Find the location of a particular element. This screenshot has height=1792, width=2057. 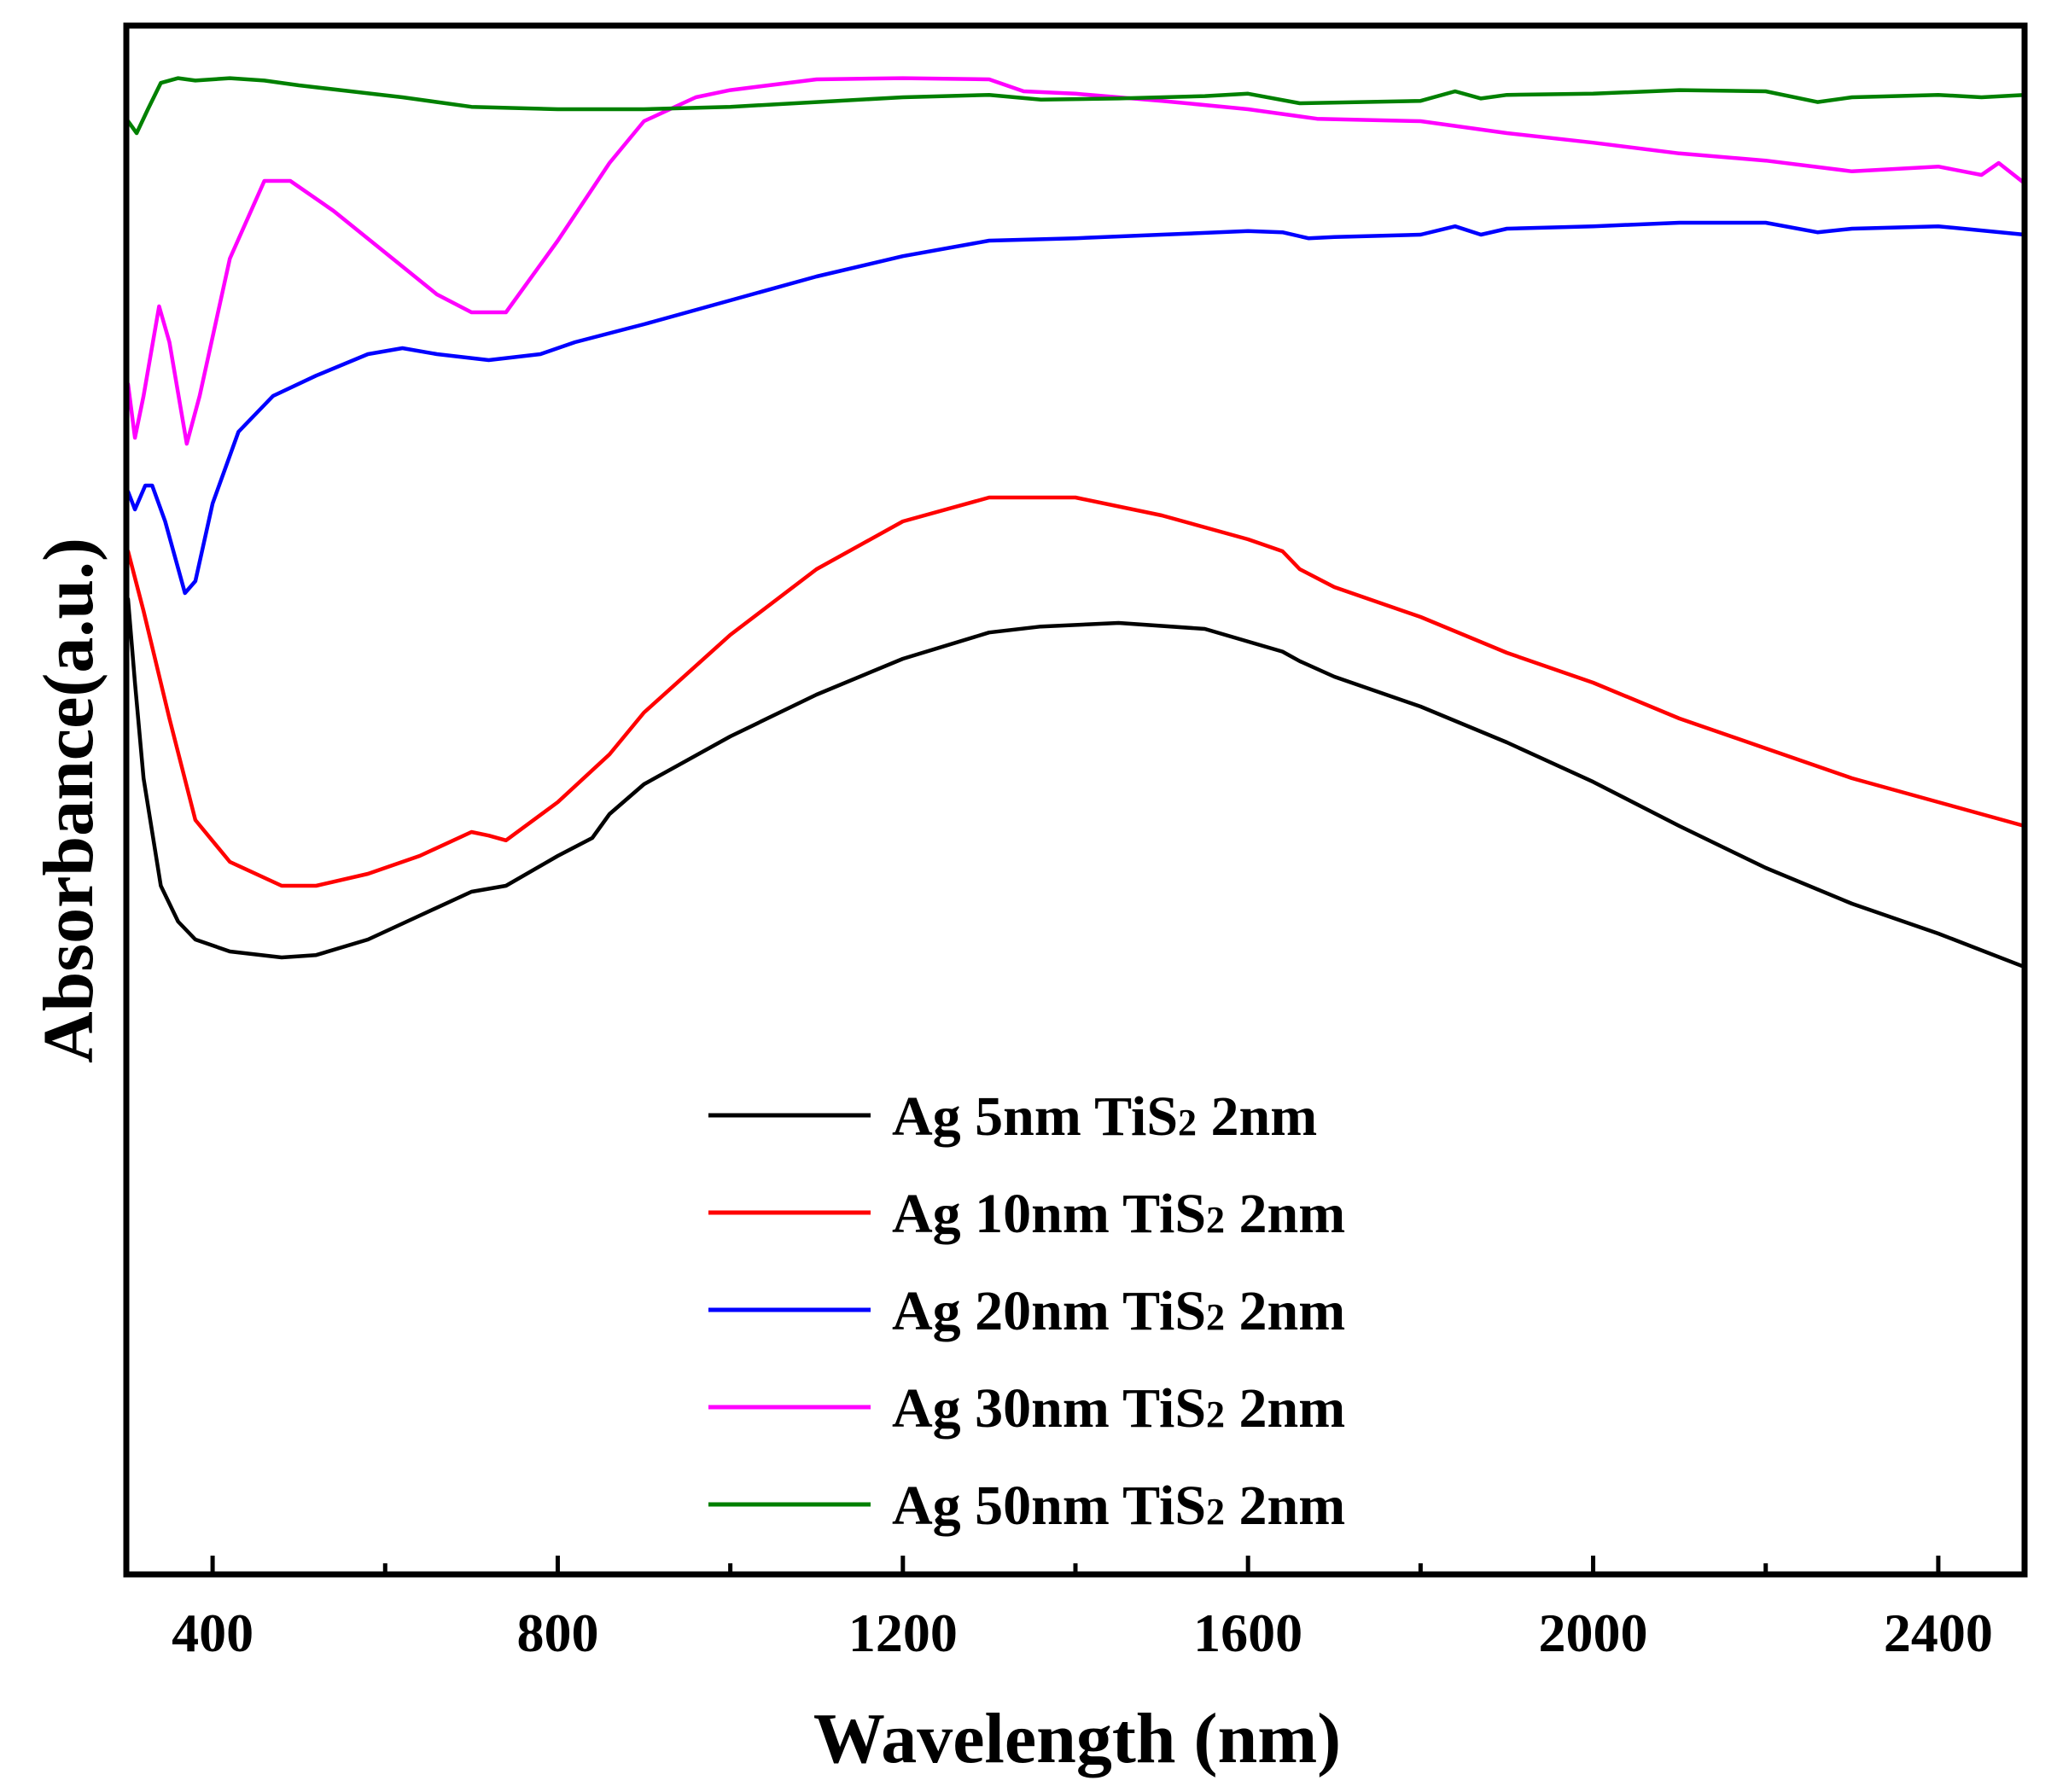

legend-label-2: Ag 20nm TiS2 2nm is located at coordinates (1118, 1311).